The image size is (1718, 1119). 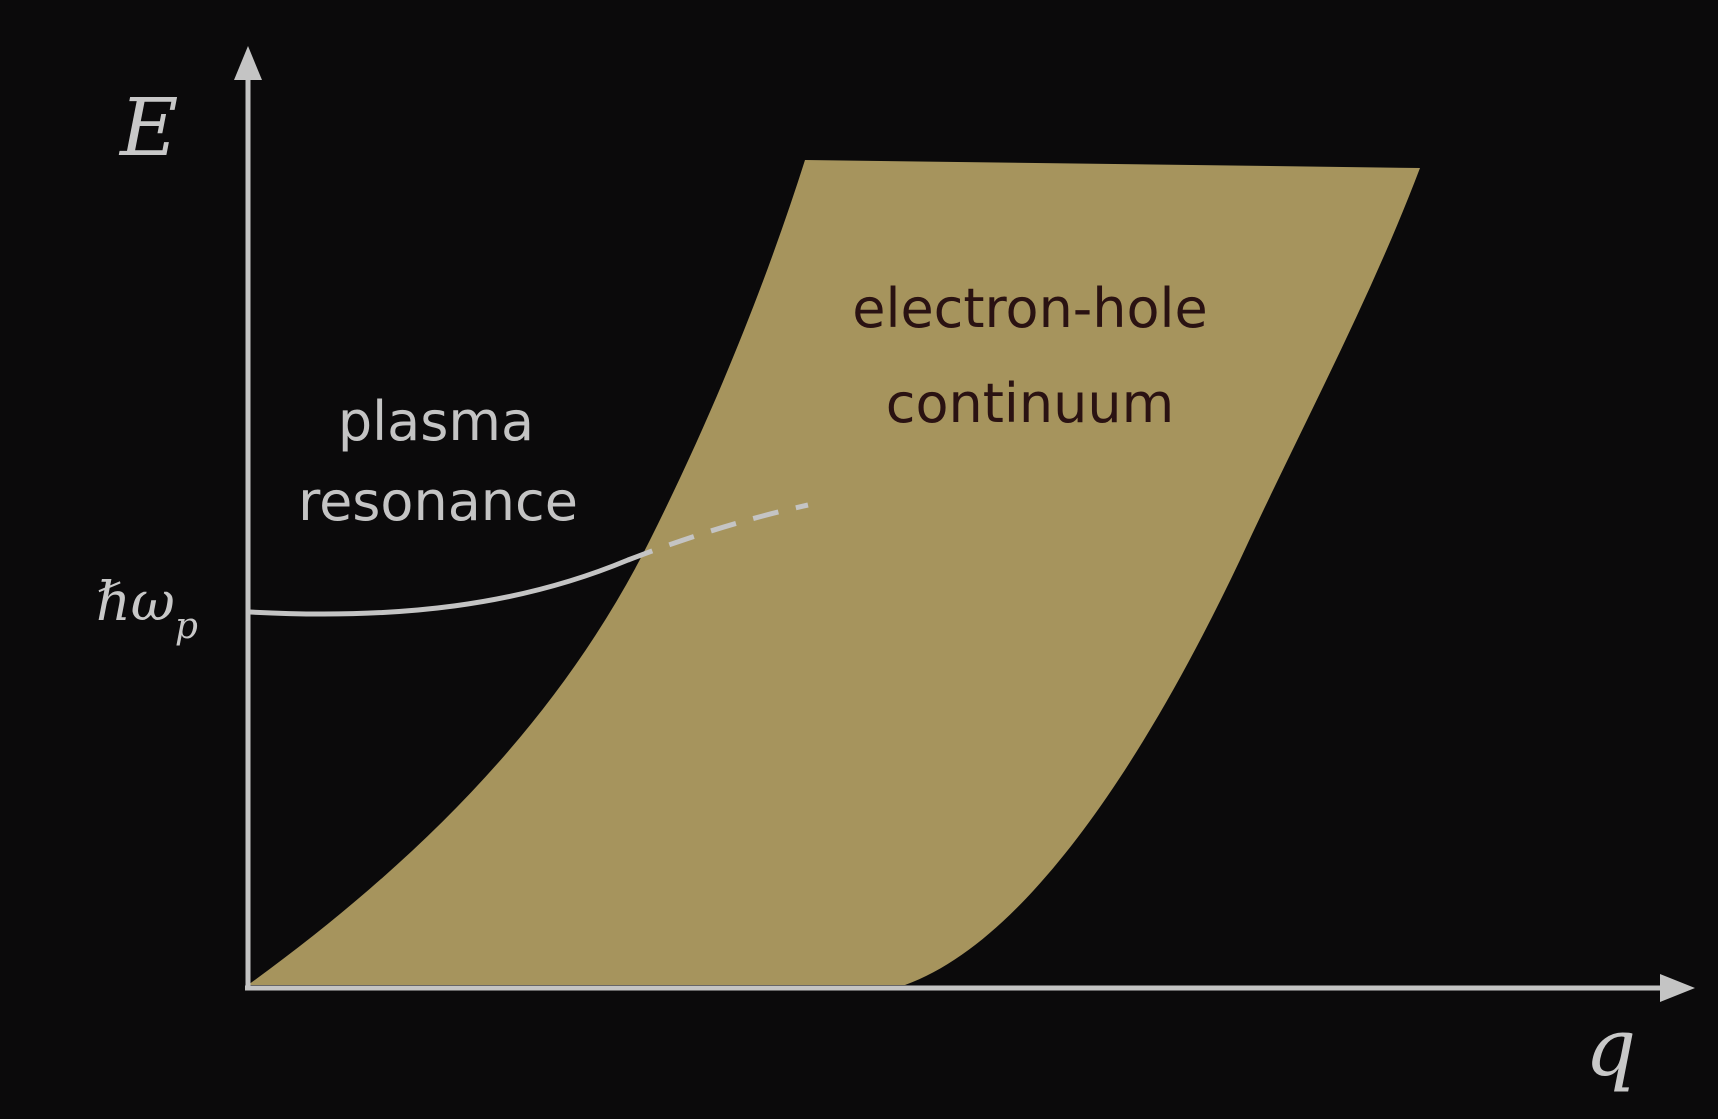 What do you see at coordinates (718, 532) in the screenshot?
I see `plasmon-damped-dashed-curve` at bounding box center [718, 532].